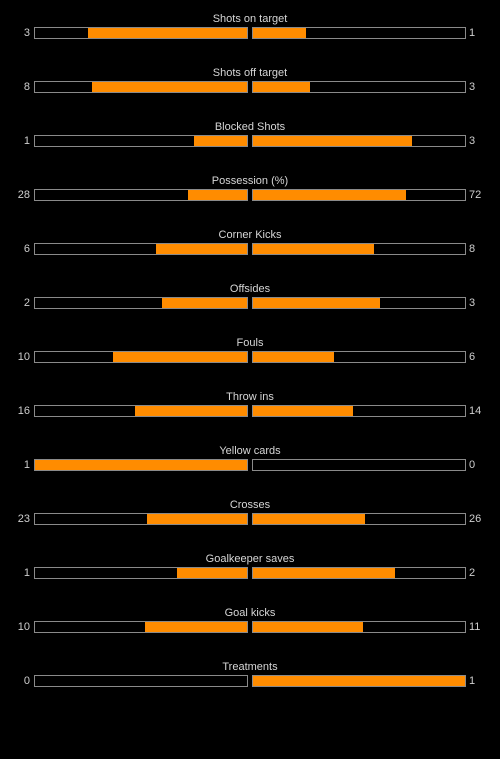 This screenshot has height=759, width=500. What do you see at coordinates (250, 19) in the screenshot?
I see `stat-label: Shots on target` at bounding box center [250, 19].